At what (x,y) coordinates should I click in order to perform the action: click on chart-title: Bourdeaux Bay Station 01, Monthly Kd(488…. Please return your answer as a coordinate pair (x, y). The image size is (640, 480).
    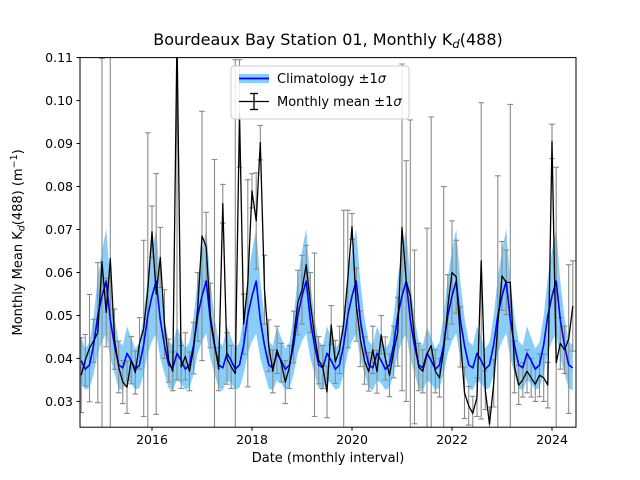
    Looking at the image, I should click on (328, 40).